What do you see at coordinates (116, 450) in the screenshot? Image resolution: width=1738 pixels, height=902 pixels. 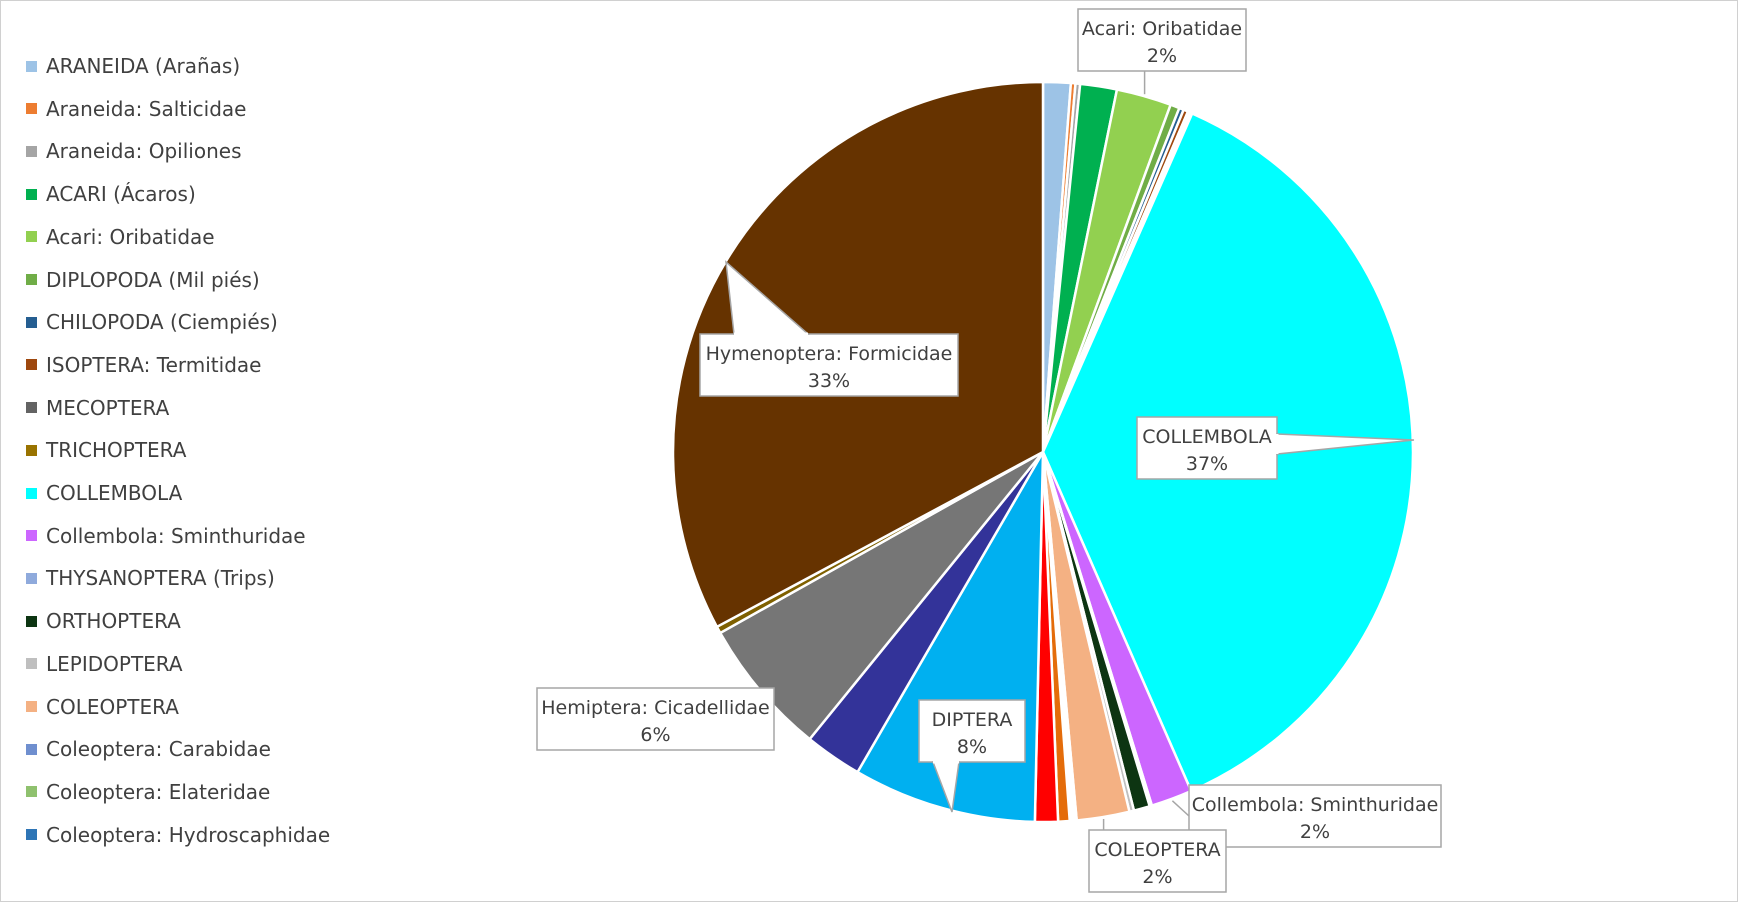 I see `legend-label: TRICHOPTERA` at bounding box center [116, 450].